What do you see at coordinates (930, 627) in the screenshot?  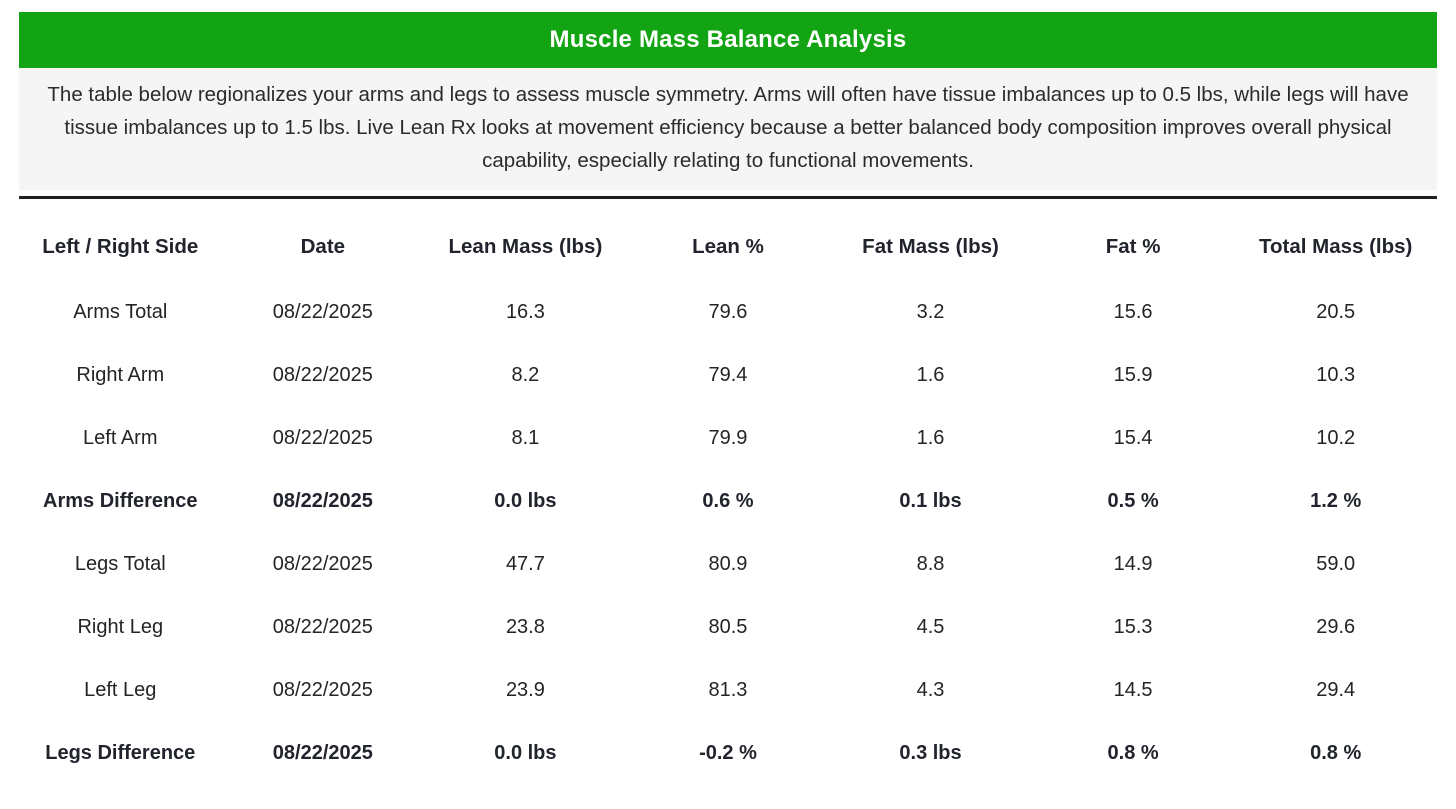 I see `cell-fat-mass: 4.5` at bounding box center [930, 627].